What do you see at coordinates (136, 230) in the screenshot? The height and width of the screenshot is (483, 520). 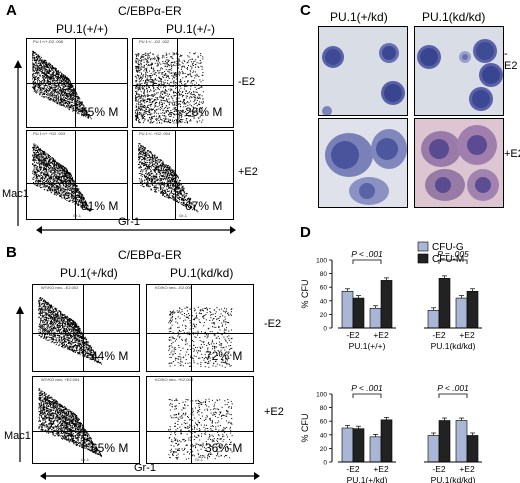 I see `panel-a-x-arrow` at bounding box center [136, 230].